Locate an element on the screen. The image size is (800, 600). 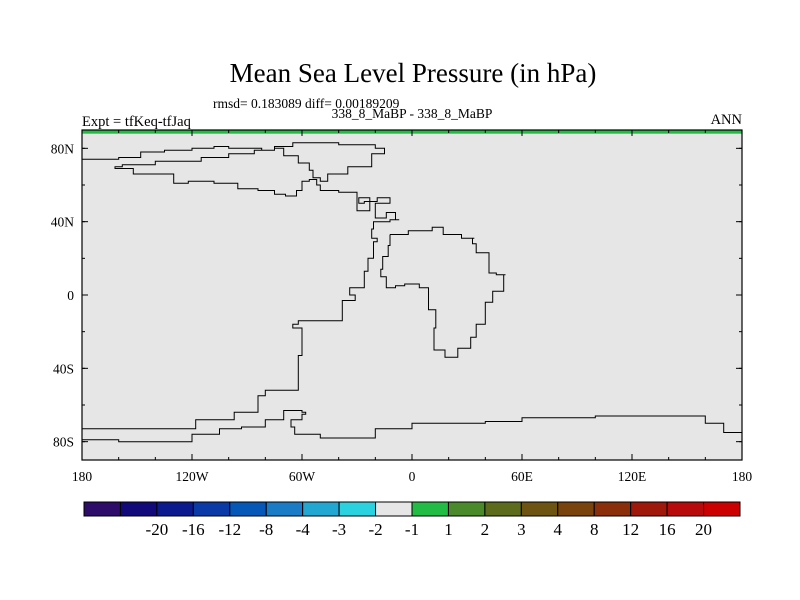
y-tick-label: 80S is located at coordinates (63, 442).